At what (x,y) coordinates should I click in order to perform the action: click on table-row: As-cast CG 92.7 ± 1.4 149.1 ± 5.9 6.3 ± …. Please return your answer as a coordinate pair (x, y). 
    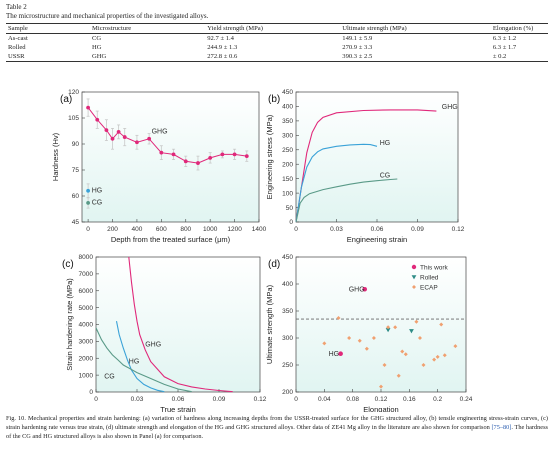
    Looking at the image, I should click on (277, 39).